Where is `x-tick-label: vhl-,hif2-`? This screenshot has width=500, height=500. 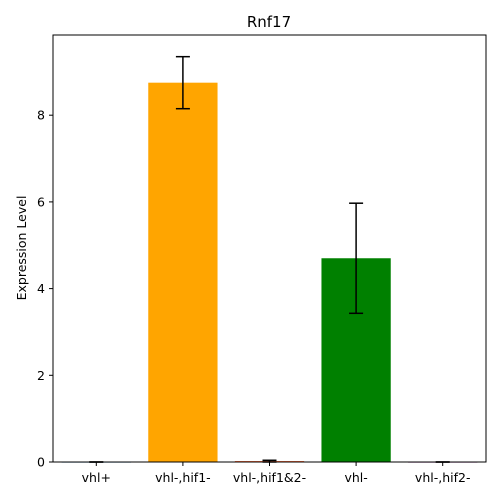
x-tick-label: vhl-,hif2- is located at coordinates (443, 477).